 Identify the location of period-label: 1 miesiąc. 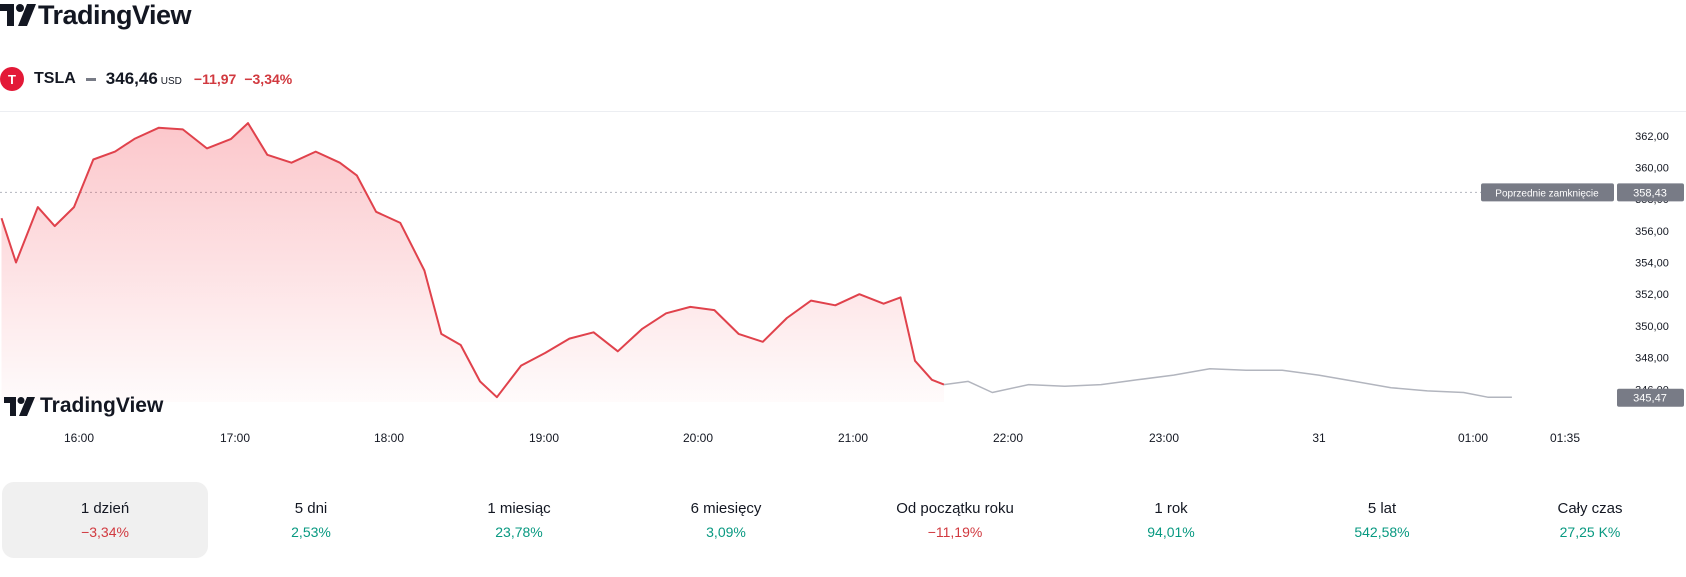
(519, 508).